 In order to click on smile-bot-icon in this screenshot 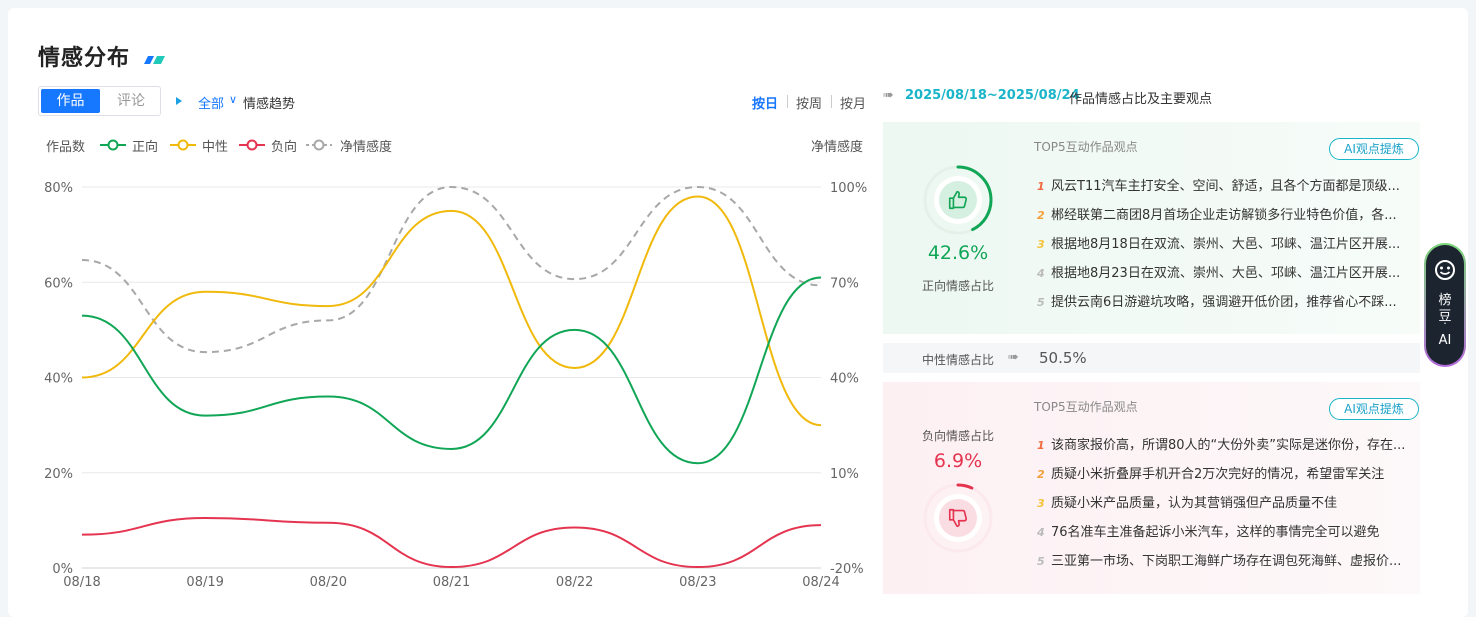, I will do `click(1445, 270)`.